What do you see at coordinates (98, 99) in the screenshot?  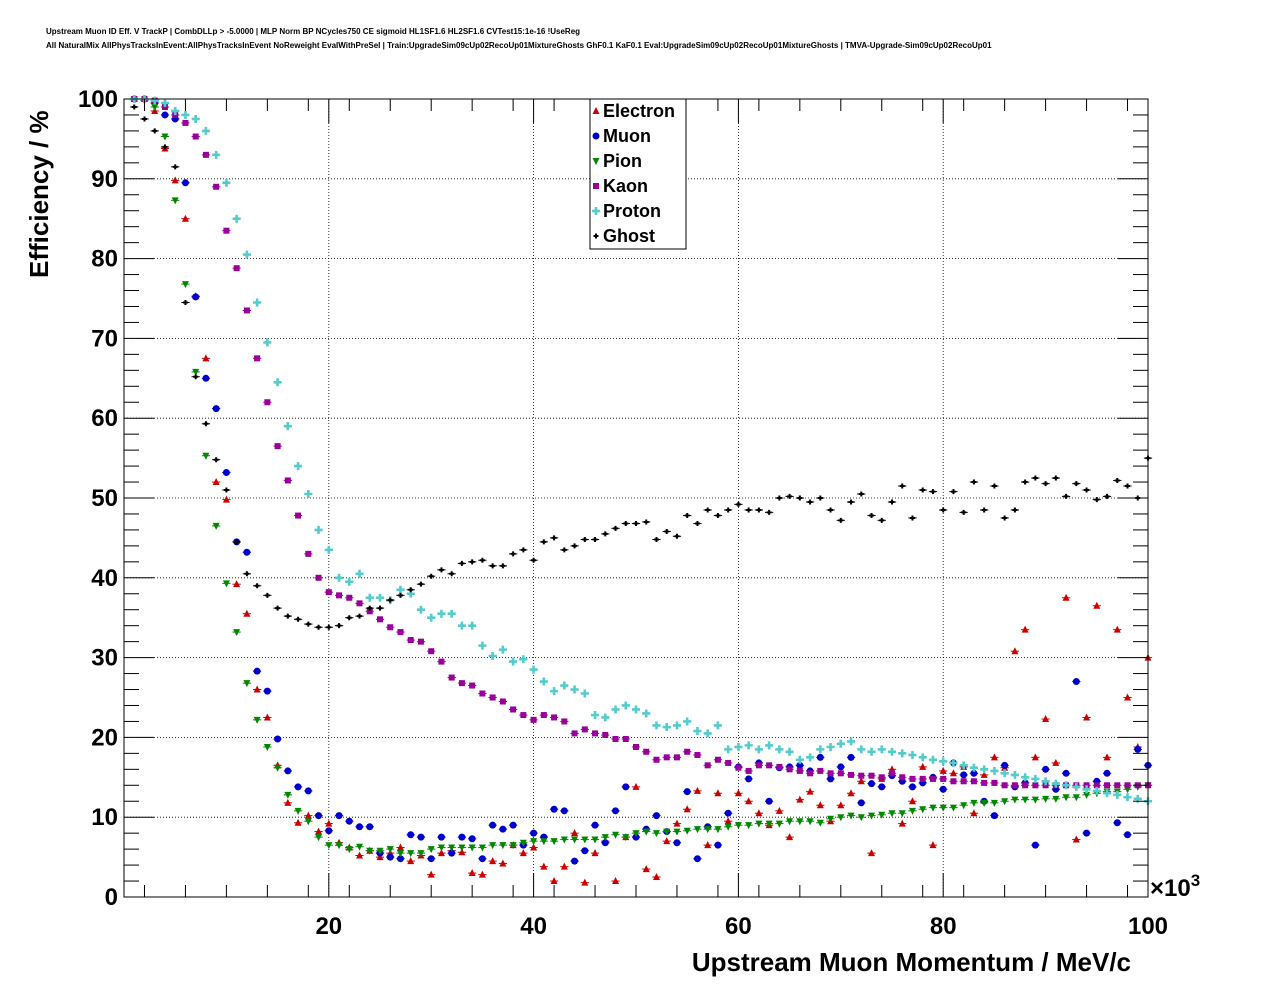 I see `y-tick-label: 100` at bounding box center [98, 99].